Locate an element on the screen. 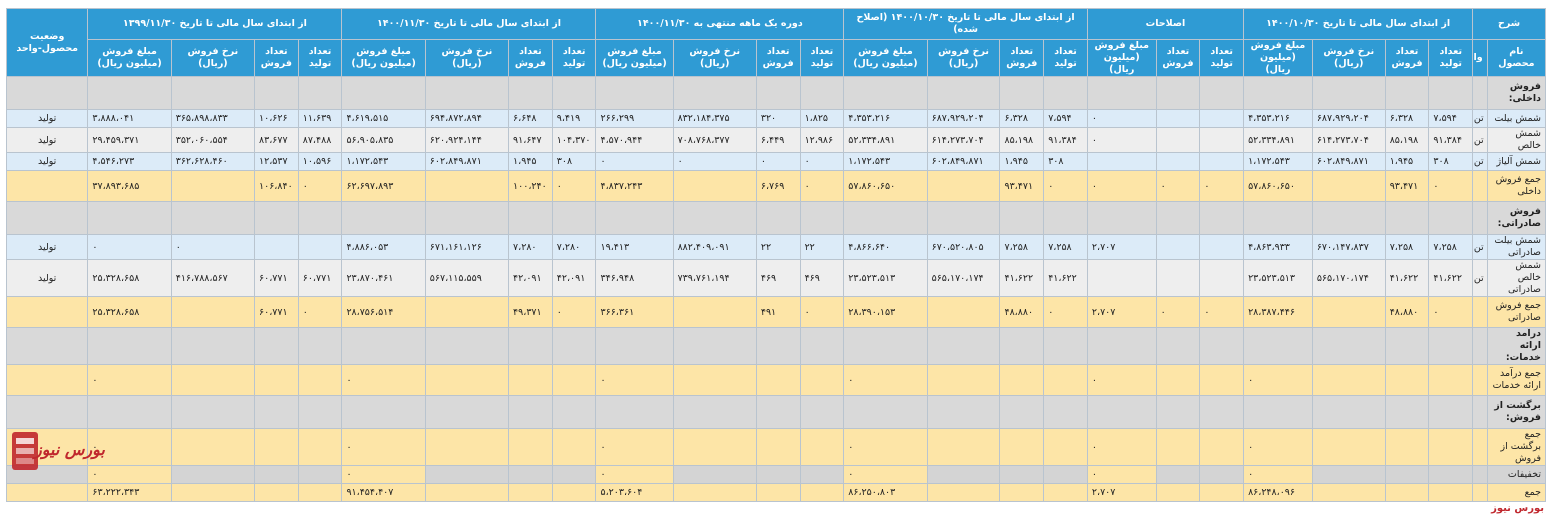  cell-adjusted-sales-amount: ۴،۸۶۶،۶۴۰ is located at coordinates (885, 247).